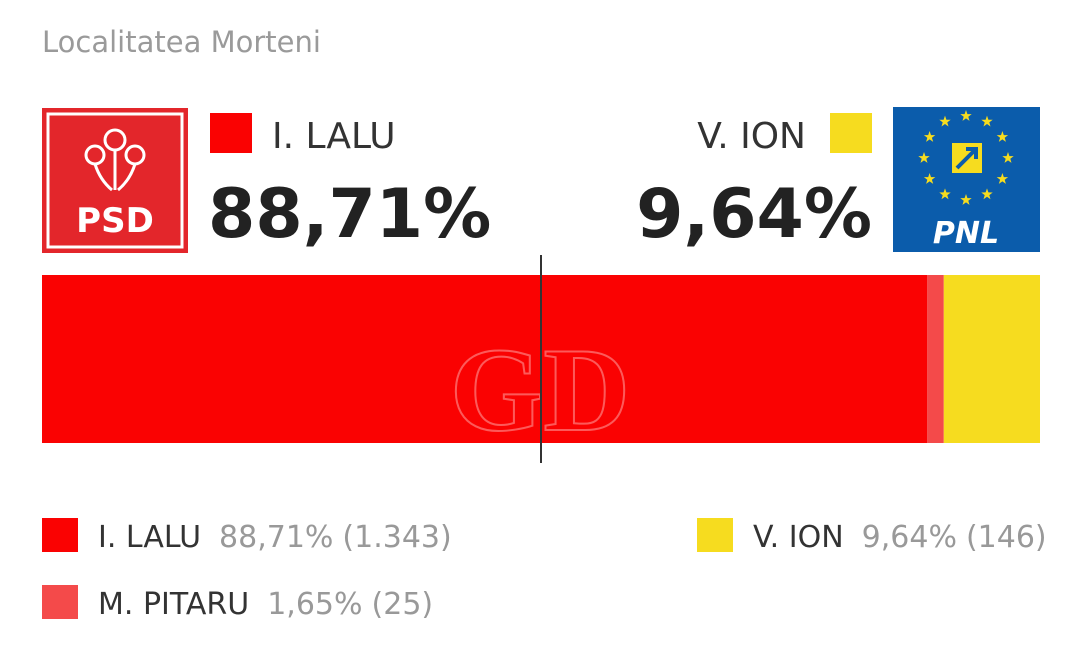  I want to click on legend-entry: V. ION 9,64% (146), so click(900, 537).